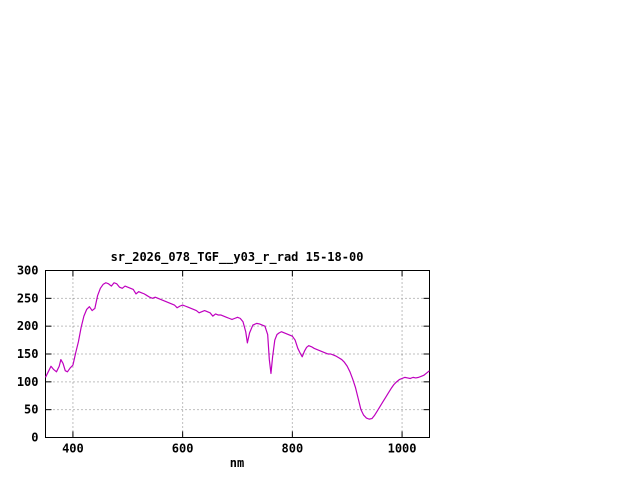 The image size is (640, 484). I want to click on chart-title: sr_2026_078_TGF__y03_r_rad 15-18-00, so click(237, 257).